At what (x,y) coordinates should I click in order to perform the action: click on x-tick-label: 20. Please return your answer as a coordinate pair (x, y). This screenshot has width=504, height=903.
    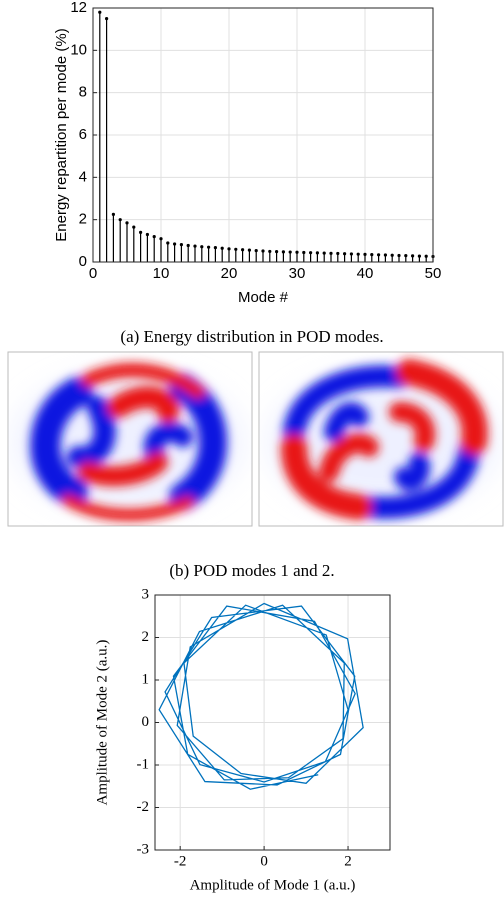
    Looking at the image, I should click on (229, 273).